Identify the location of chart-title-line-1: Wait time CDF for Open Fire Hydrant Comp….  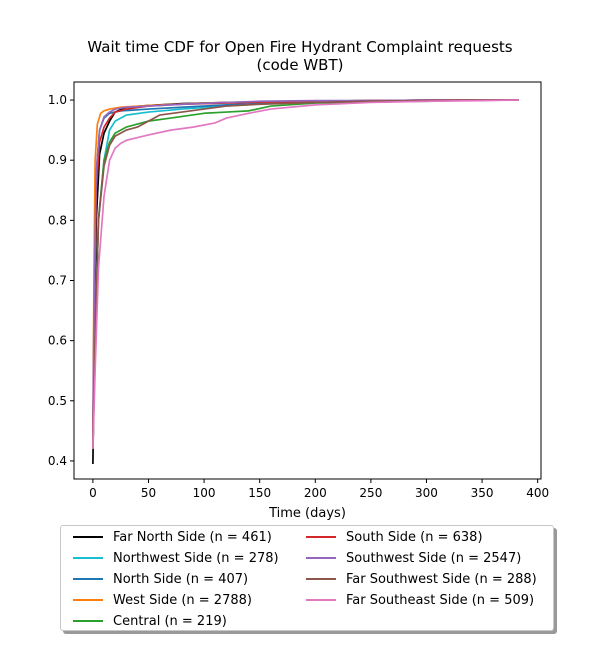
(300, 47).